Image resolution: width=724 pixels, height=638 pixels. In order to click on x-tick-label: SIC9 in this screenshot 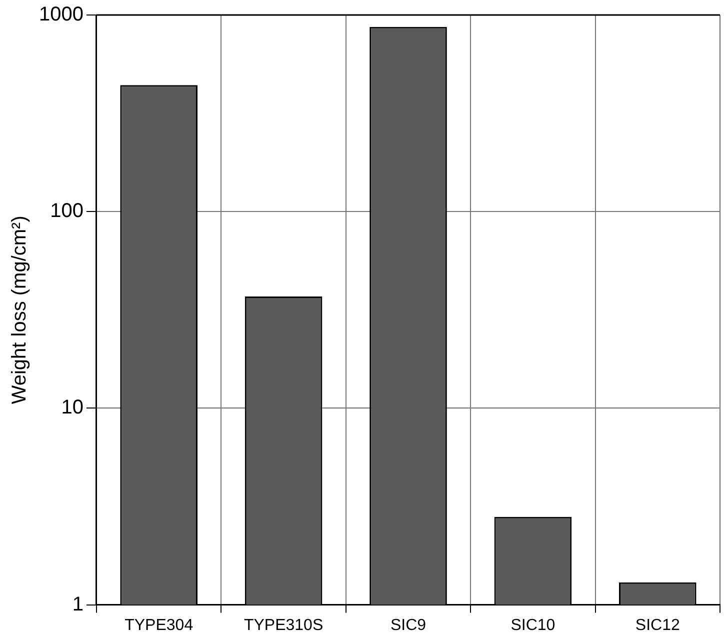, I will do `click(408, 625)`.